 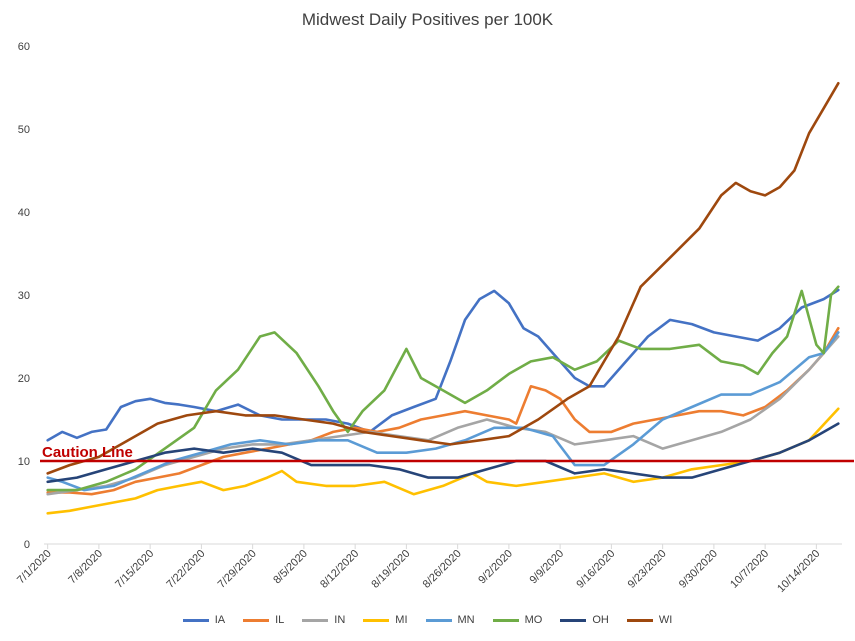 I want to click on x-tick-label: 7/15/2020, so click(x=134, y=569).